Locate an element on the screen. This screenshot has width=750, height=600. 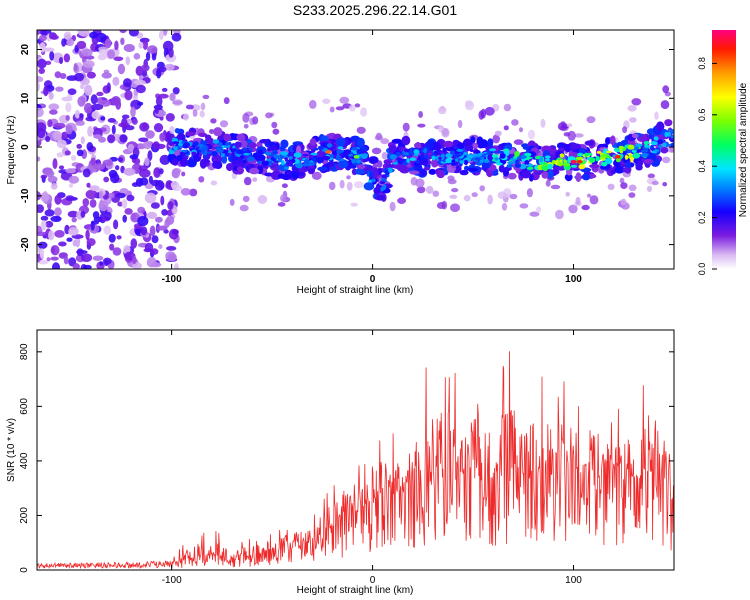
snr-x-axis-label: Height of straight line (km) is located at coordinates (355, 590).